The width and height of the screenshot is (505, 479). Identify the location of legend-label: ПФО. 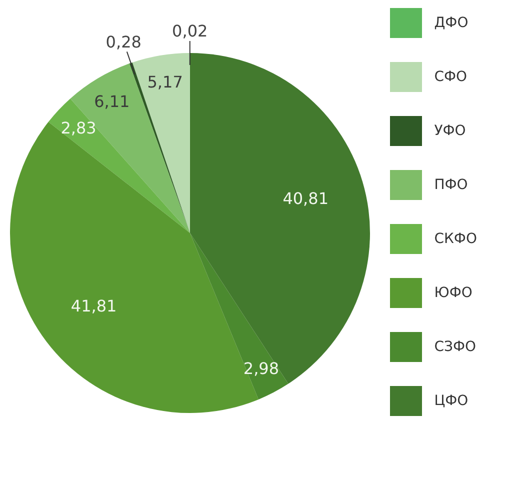
(451, 185).